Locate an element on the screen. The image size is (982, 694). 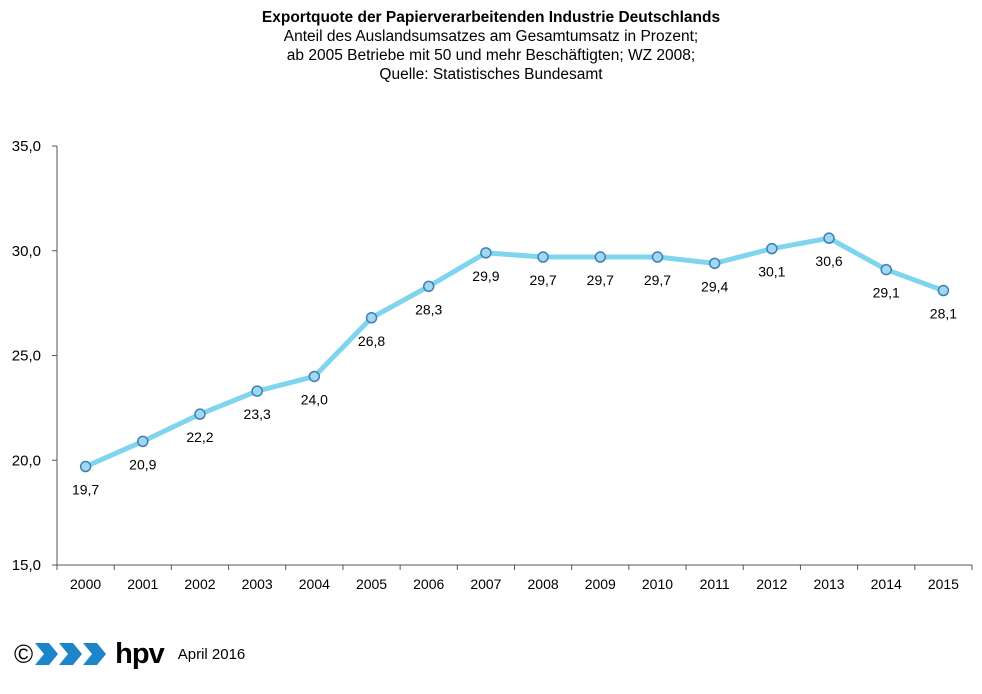
y-tick-label: 25,0 is located at coordinates (26, 356).